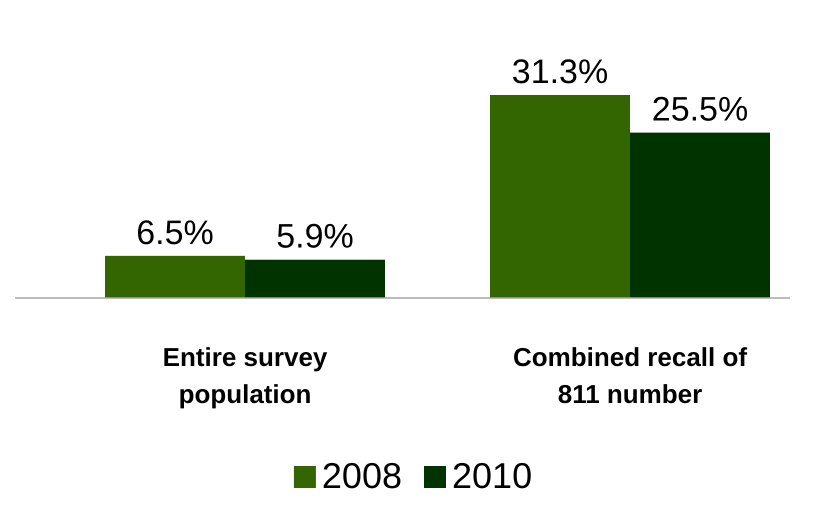 The height and width of the screenshot is (507, 826). What do you see at coordinates (700, 109) in the screenshot?
I see `data-label: 25.5%` at bounding box center [700, 109].